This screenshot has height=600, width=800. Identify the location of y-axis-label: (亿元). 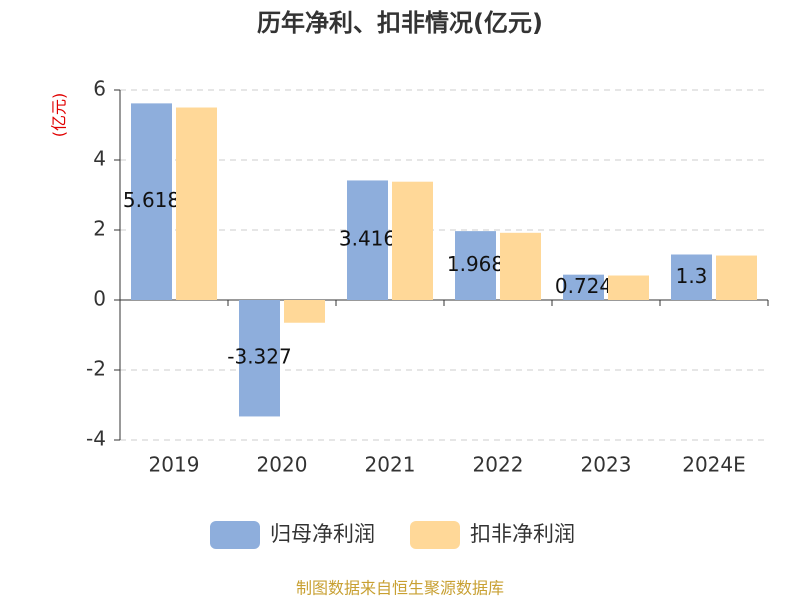
(59, 115).